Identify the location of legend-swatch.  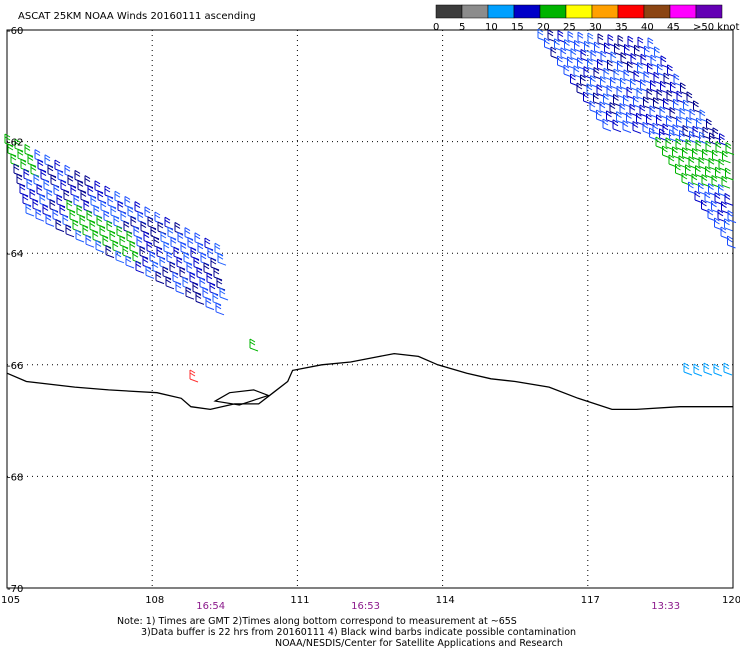
(527, 11).